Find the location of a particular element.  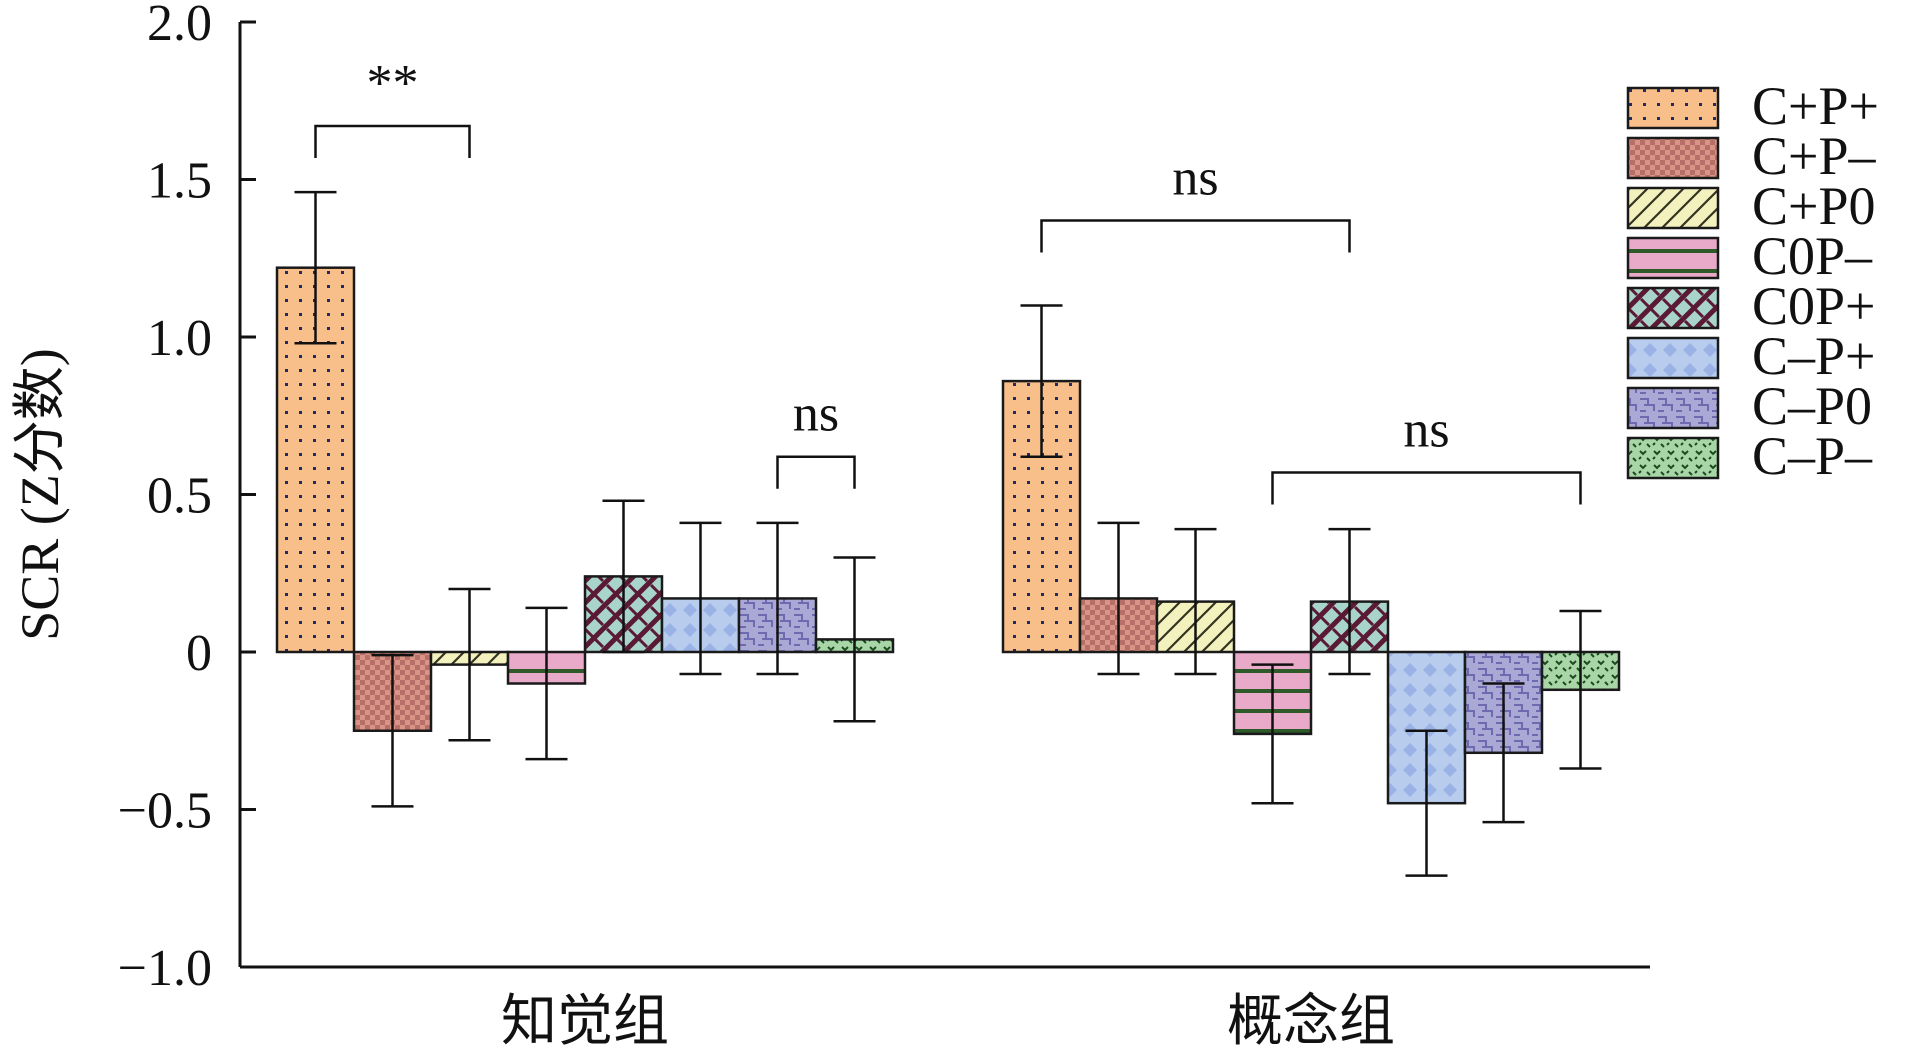

y-tick-label: 0.5 is located at coordinates (179, 496).